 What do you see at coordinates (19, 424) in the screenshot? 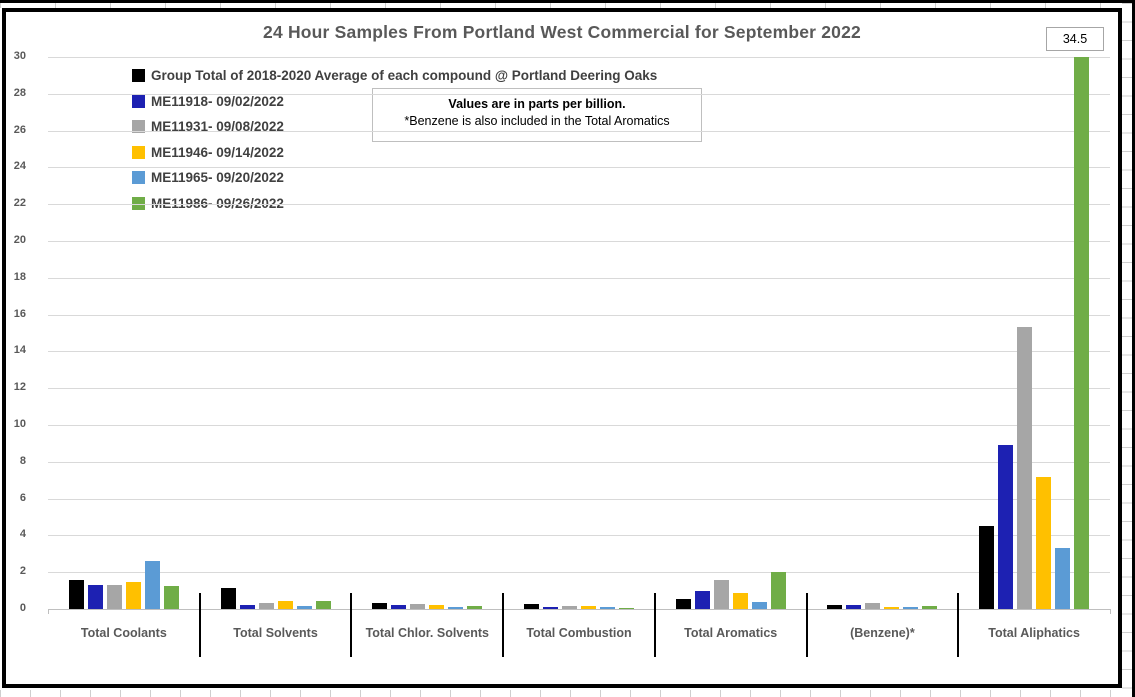
I see `y-axis-tick-label: 10` at bounding box center [19, 424].